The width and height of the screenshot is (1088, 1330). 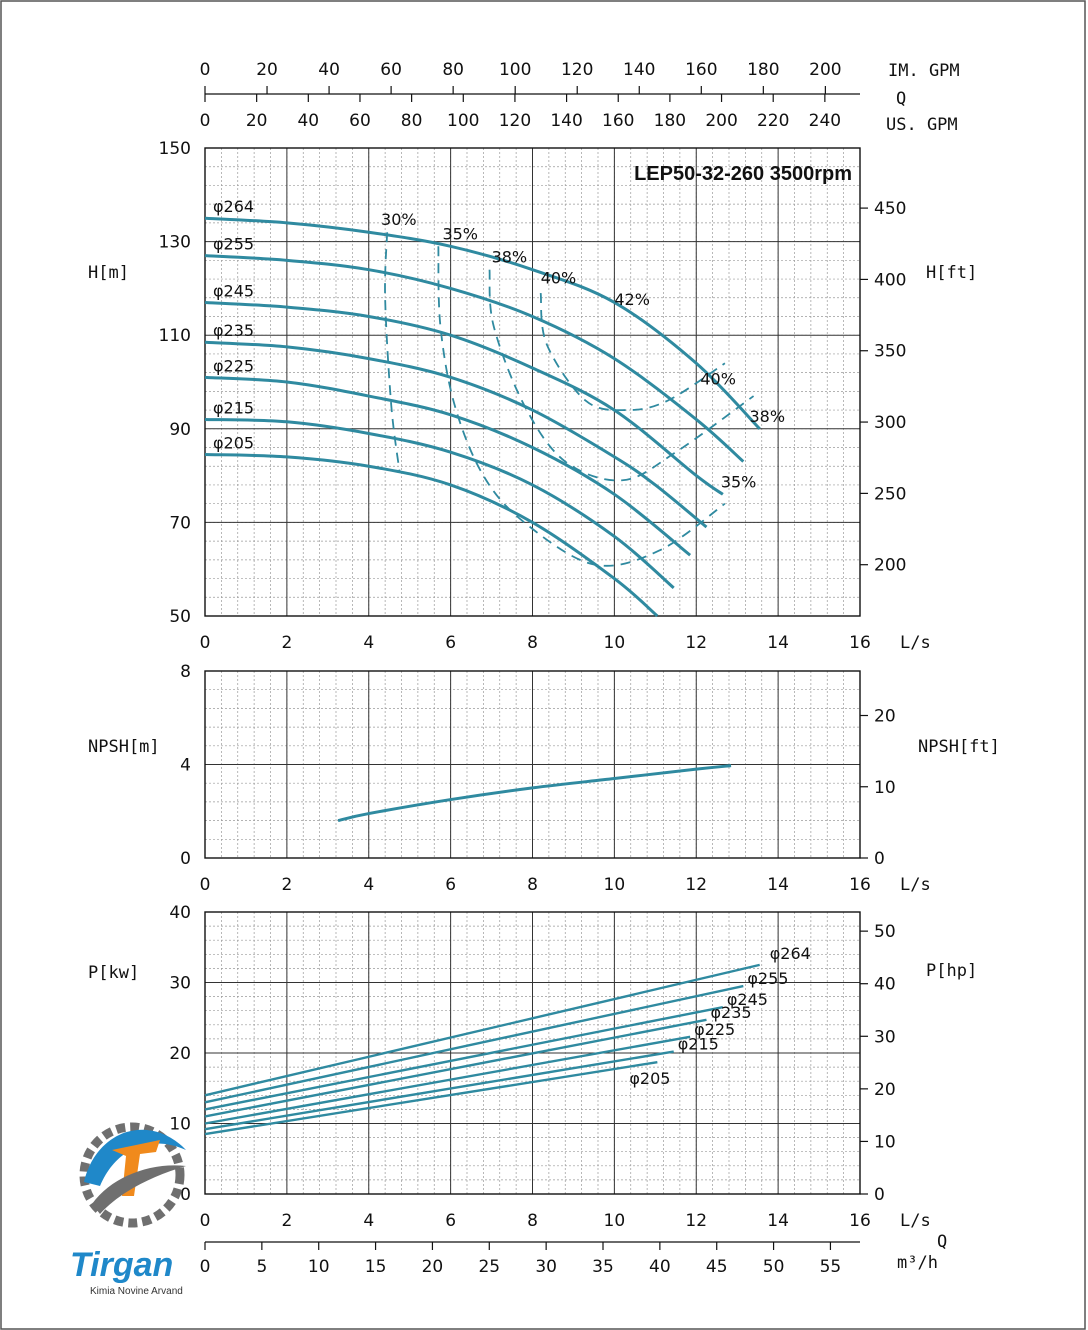 What do you see at coordinates (180, 617) in the screenshot?
I see `y-tick-label: 50` at bounding box center [180, 617].